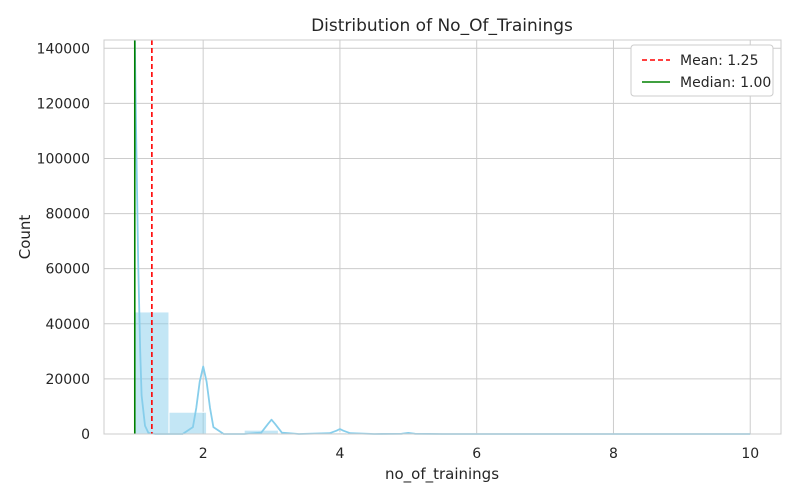 The image size is (800, 500). Describe the element at coordinates (750, 454) in the screenshot. I see `x-tick-label: 10` at that location.